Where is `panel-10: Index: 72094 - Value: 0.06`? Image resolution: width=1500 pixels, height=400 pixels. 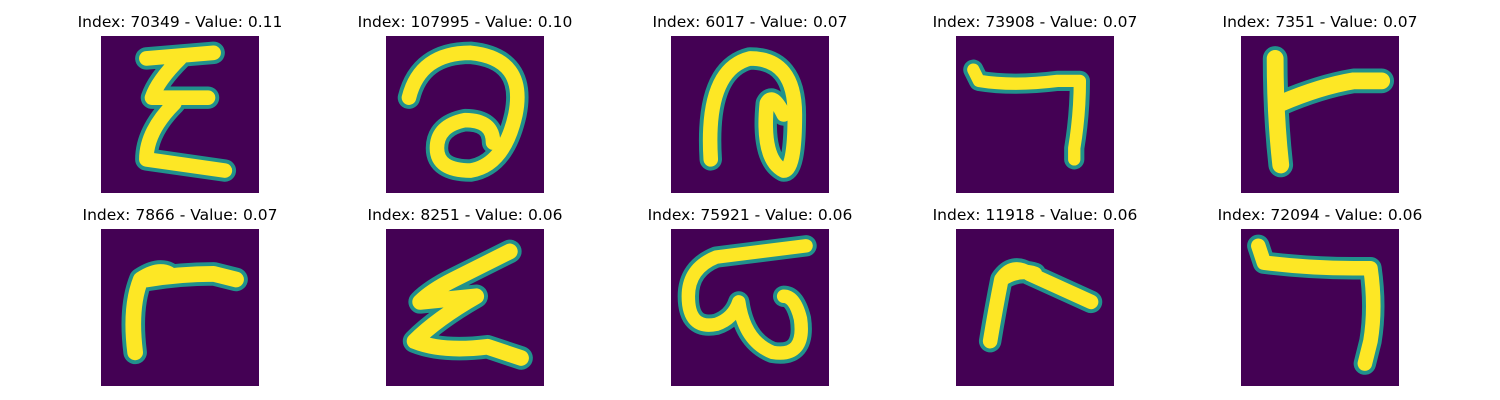
panel-10: Index: 72094 - Value: 0.06 is located at coordinates (1320, 300).